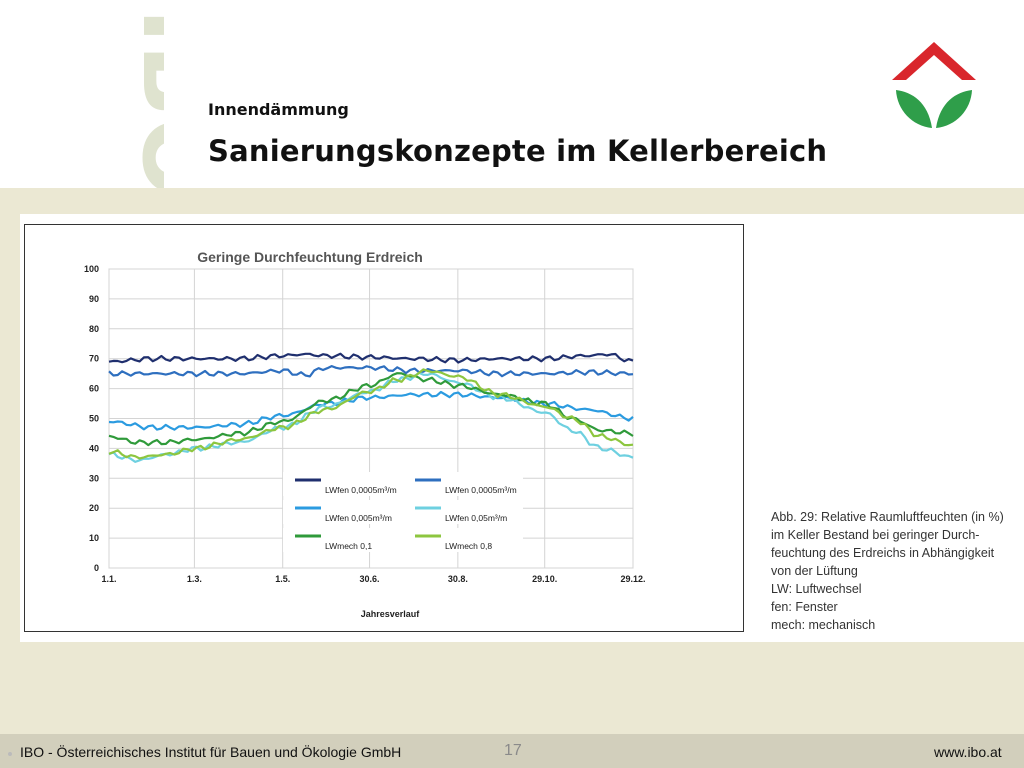 This screenshot has width=1024, height=768. What do you see at coordinates (458, 579) in the screenshot?
I see `x-tick-label: 30.8.` at bounding box center [458, 579].